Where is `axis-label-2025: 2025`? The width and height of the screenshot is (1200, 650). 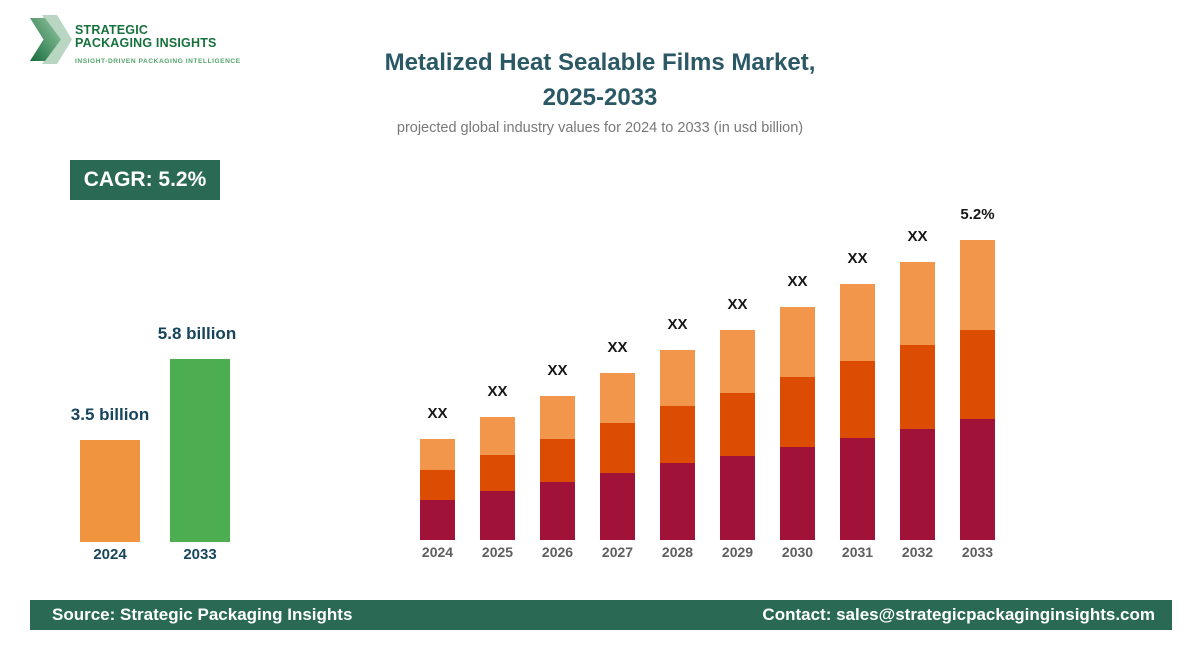 axis-label-2025: 2025 is located at coordinates (497, 552).